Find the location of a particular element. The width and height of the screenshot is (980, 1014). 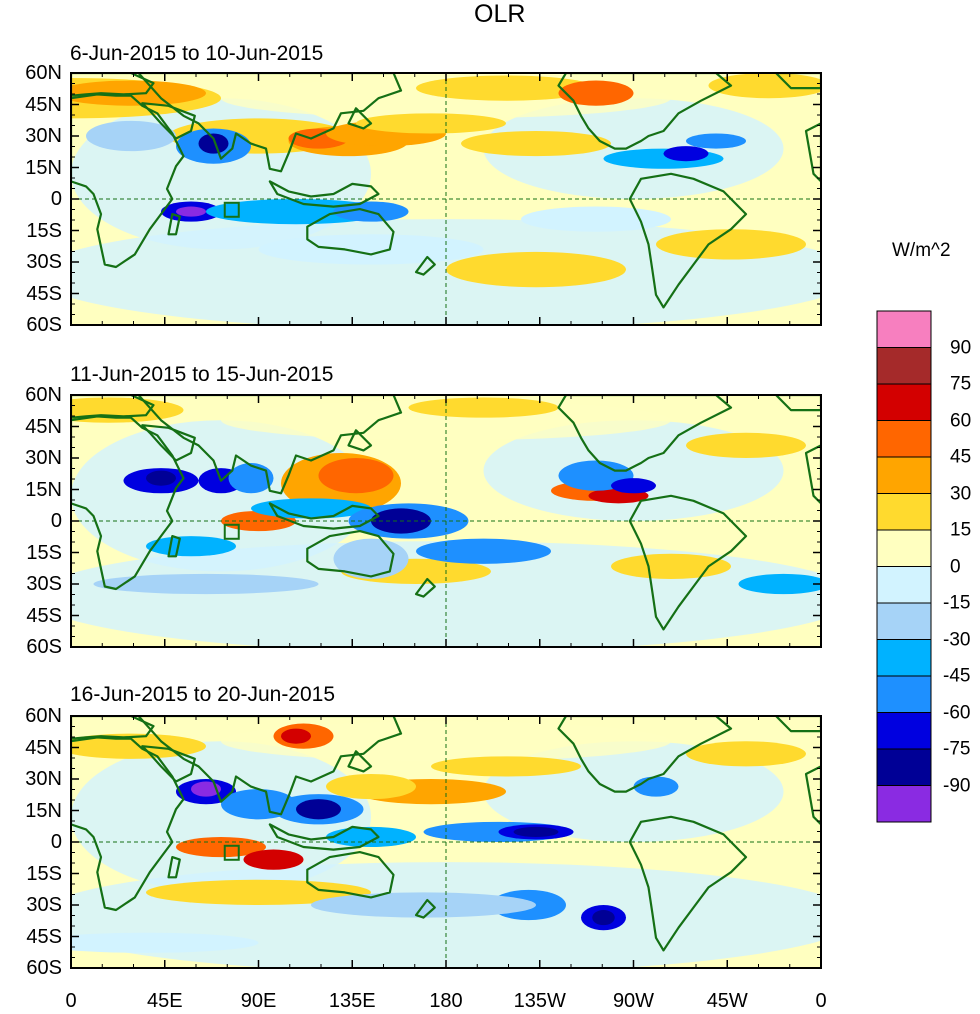

lon-tick-label: 45W is located at coordinates (727, 1001).